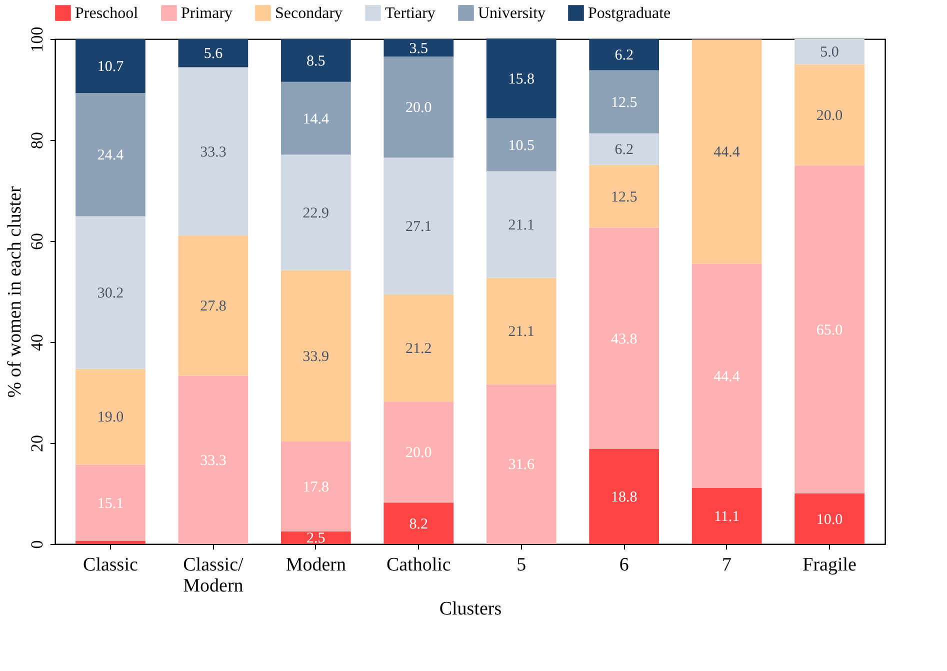 The height and width of the screenshot is (671, 947). What do you see at coordinates (512, 13) in the screenshot?
I see `legend-label: University` at bounding box center [512, 13].